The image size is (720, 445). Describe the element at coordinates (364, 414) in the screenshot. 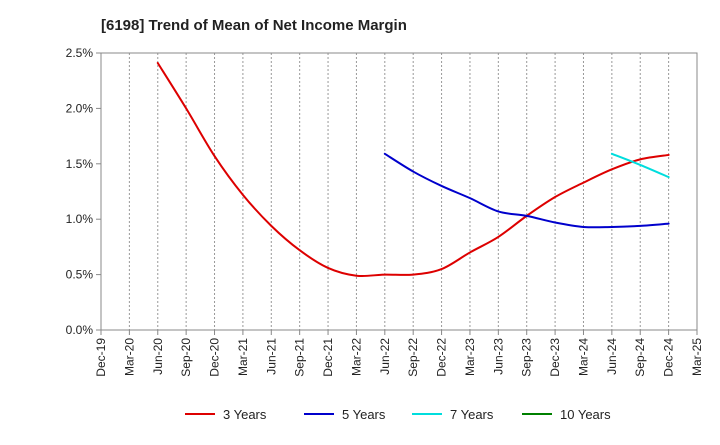

I see `legend-label: 5 Years` at that location.